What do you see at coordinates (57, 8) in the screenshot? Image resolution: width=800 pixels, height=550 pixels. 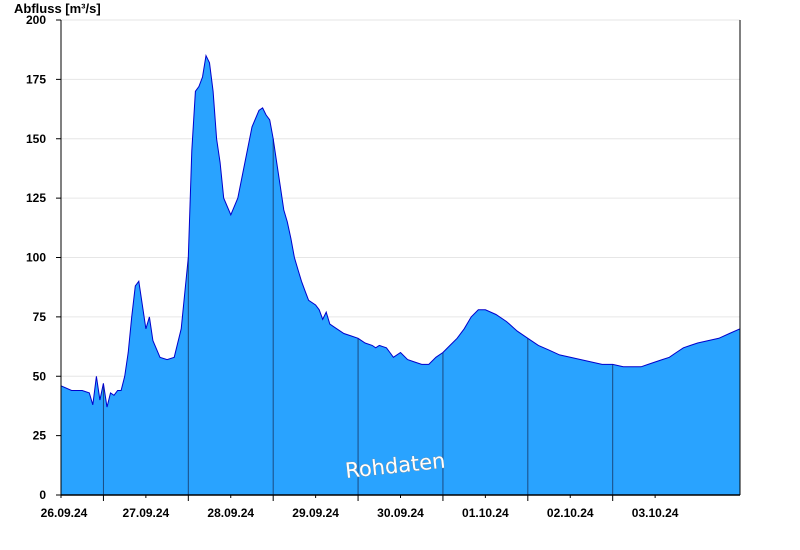 I see `y-axis-title: Abfluss [m³/s]` at bounding box center [57, 8].